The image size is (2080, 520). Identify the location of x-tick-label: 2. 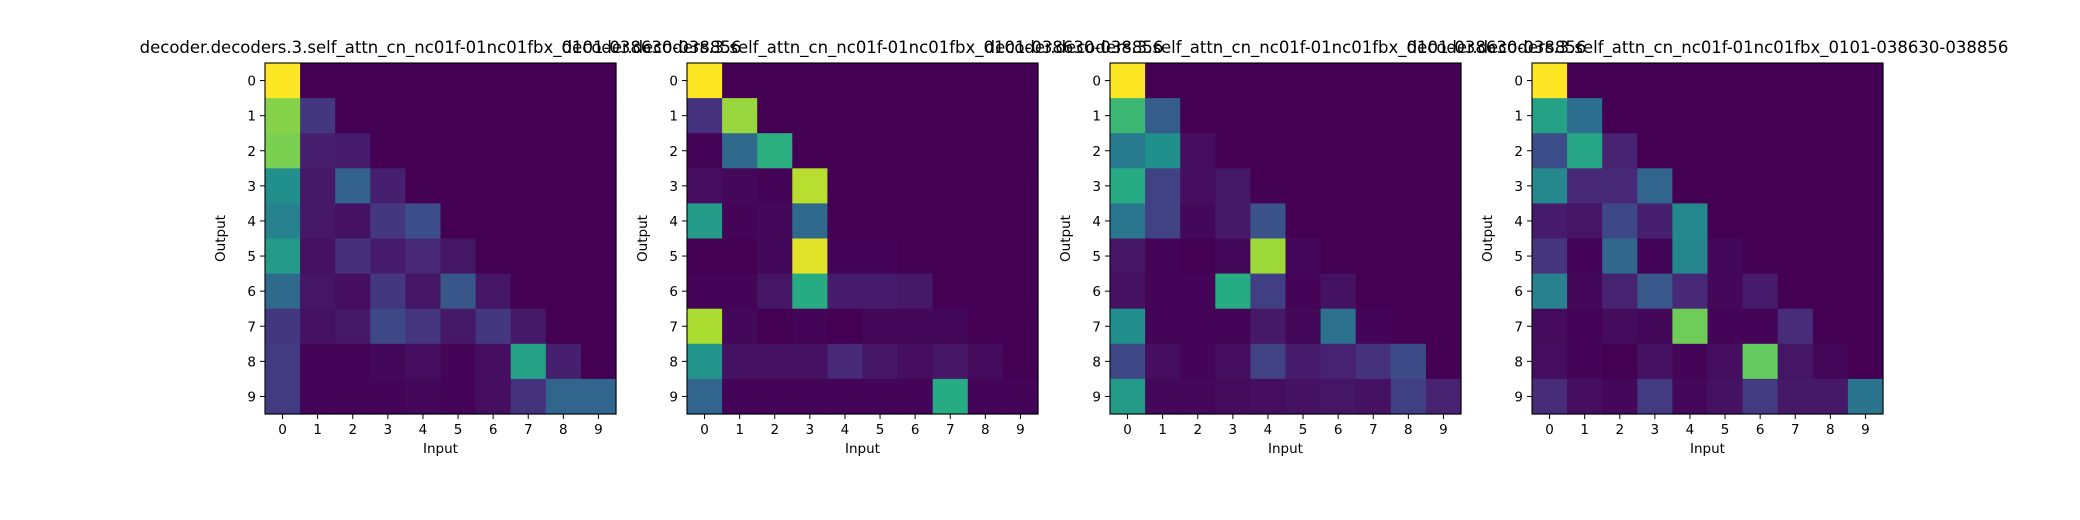
(352, 430).